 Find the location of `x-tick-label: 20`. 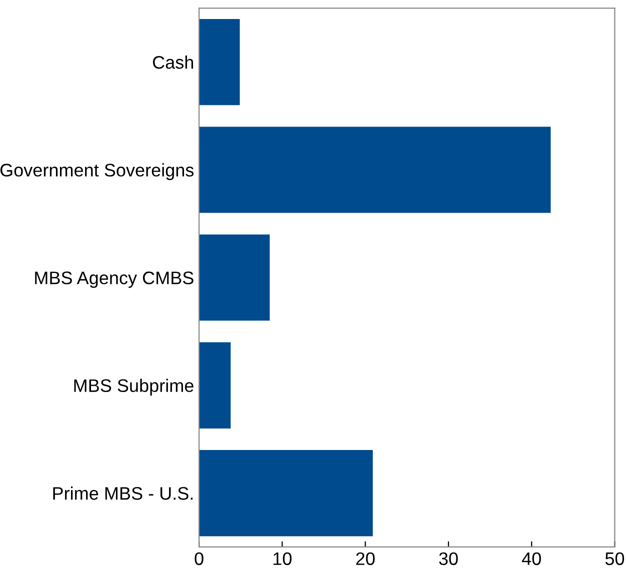

x-tick-label: 20 is located at coordinates (365, 559).